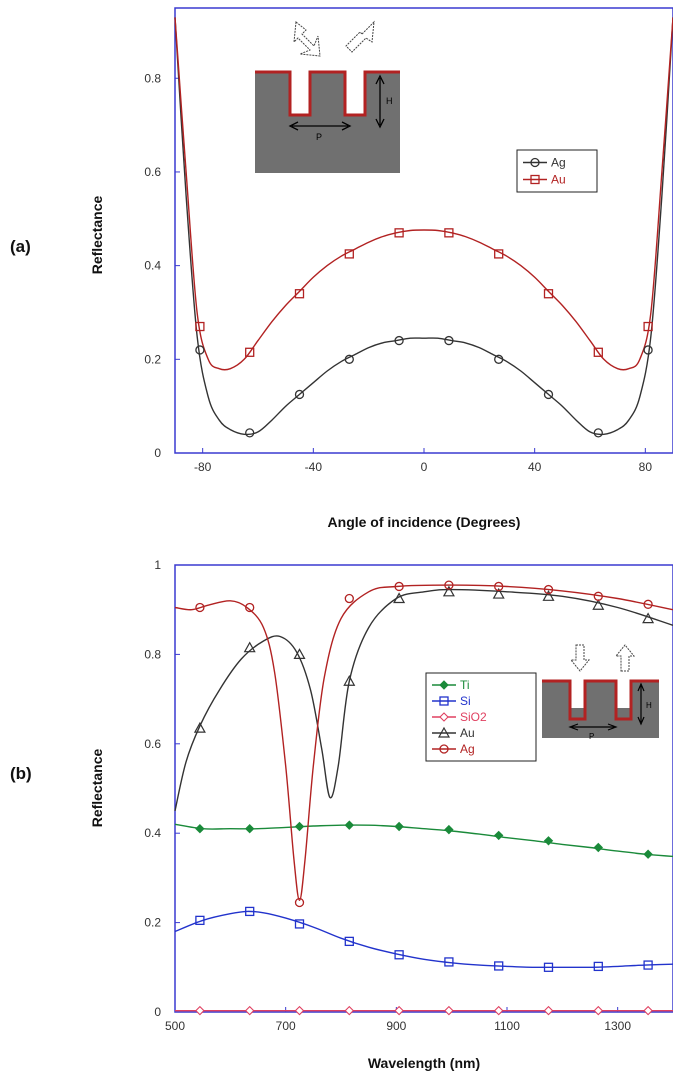 This screenshot has width=673, height=1080. I want to click on legend-label-au: Au, so click(558, 180).